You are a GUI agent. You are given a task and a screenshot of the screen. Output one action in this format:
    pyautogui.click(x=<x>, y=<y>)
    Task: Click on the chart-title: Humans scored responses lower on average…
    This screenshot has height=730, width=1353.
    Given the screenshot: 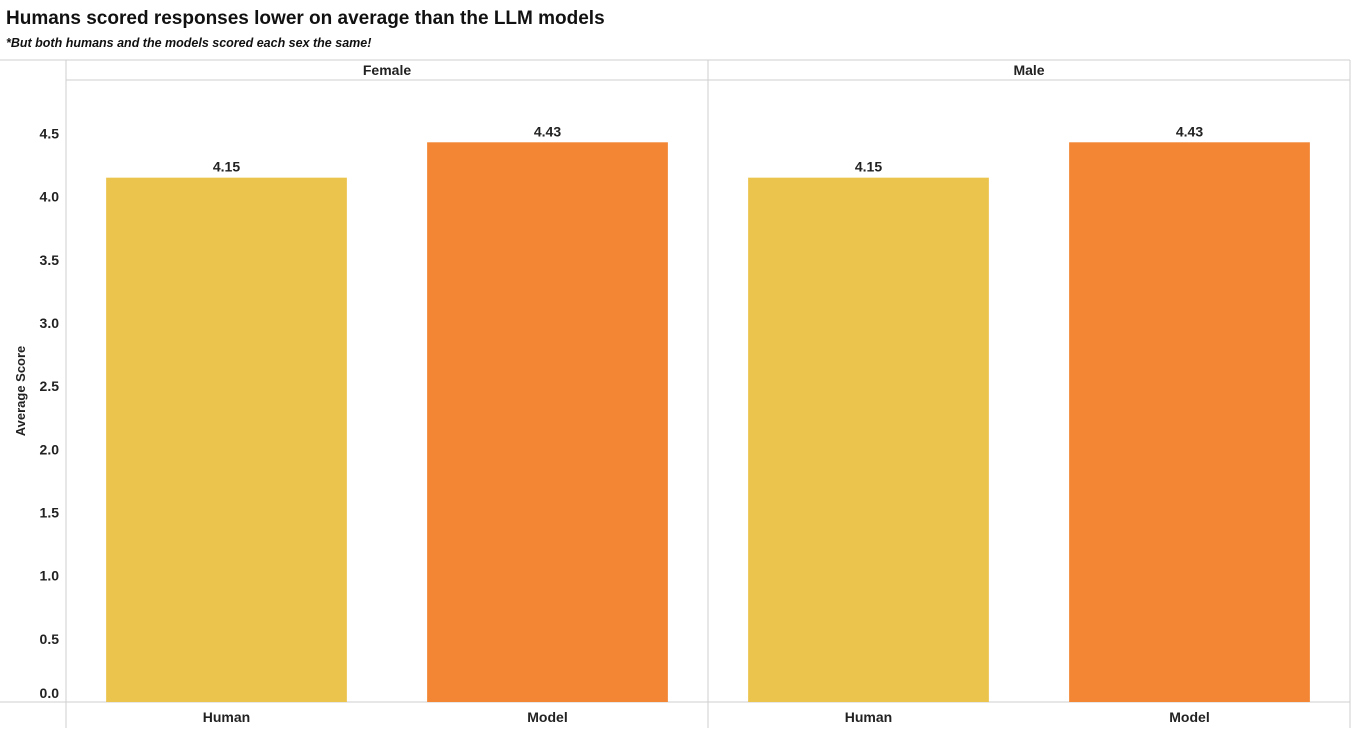 What is the action you would take?
    pyautogui.click(x=305, y=18)
    